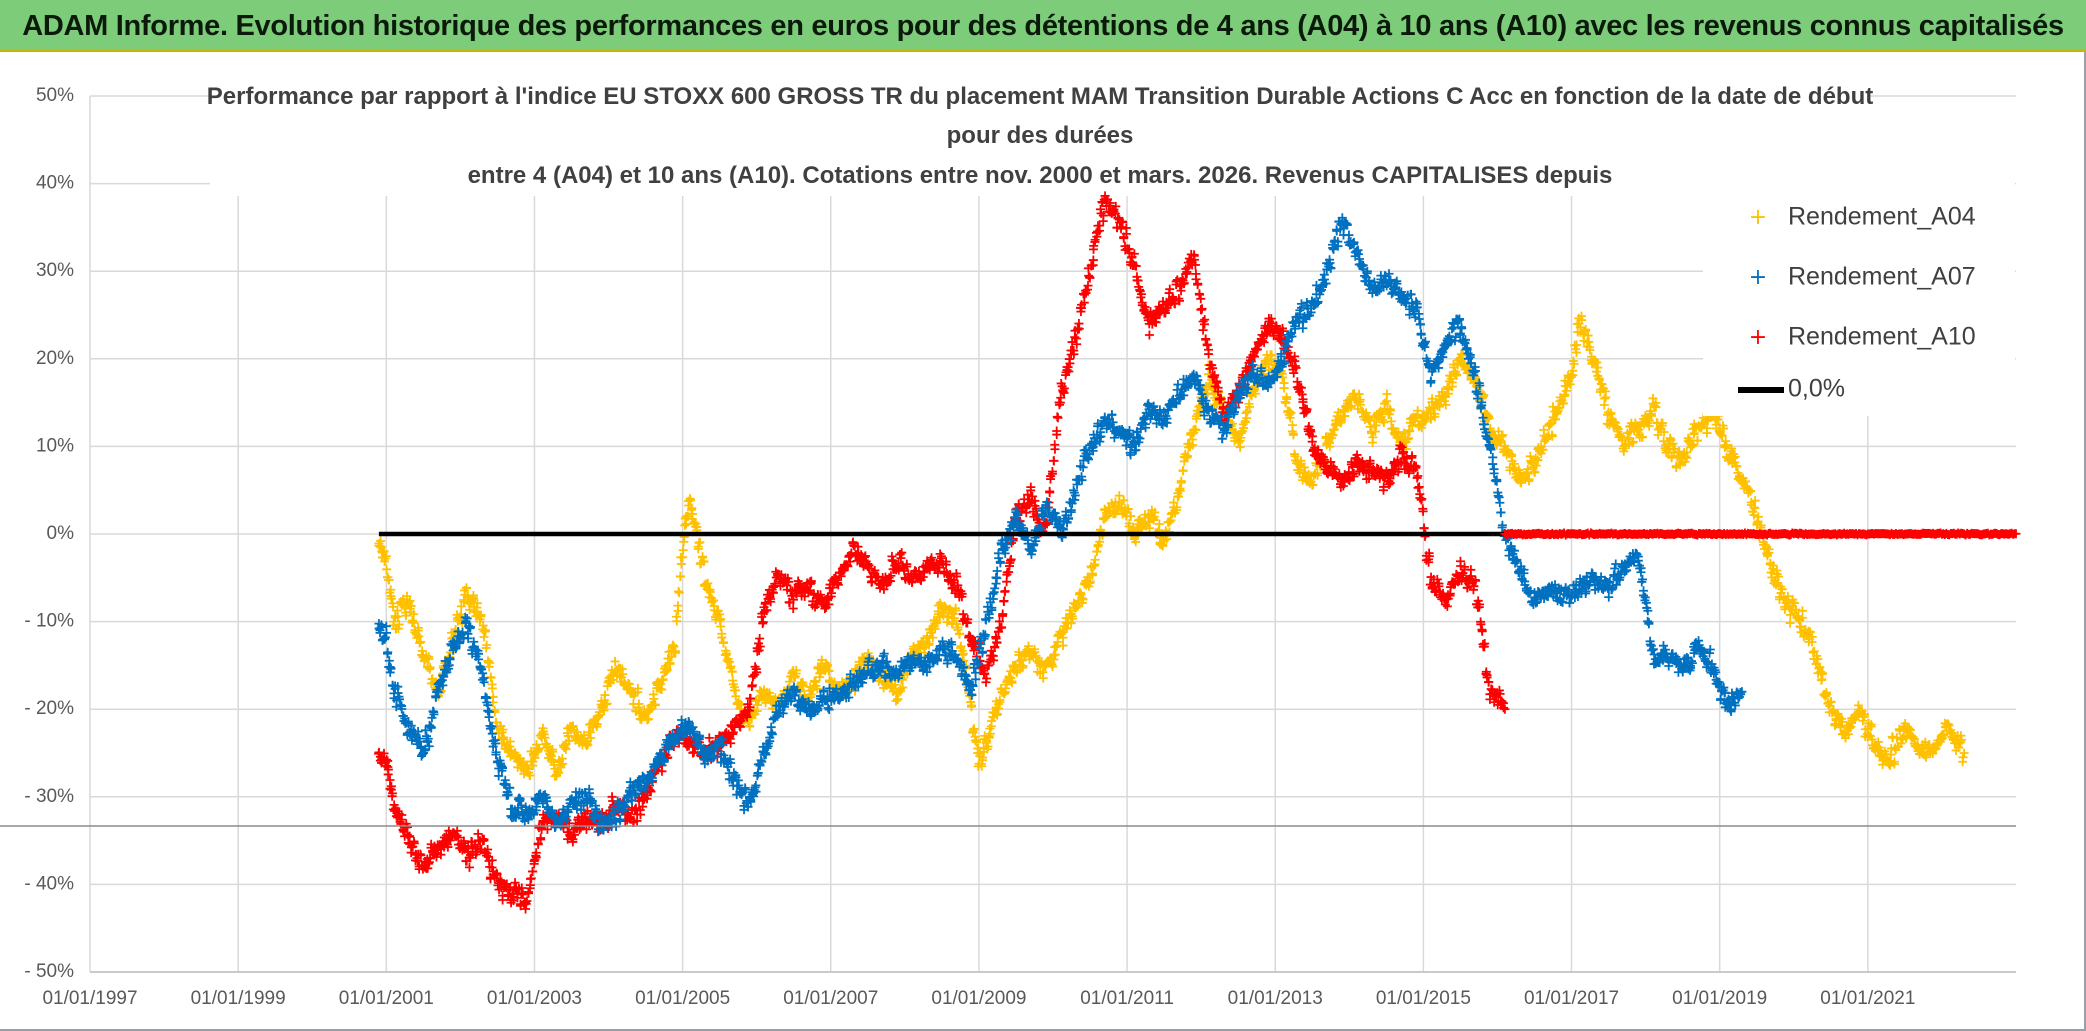  What do you see at coordinates (89, 998) in the screenshot?
I see `x-tick-label: 01/01/1997` at bounding box center [89, 998].